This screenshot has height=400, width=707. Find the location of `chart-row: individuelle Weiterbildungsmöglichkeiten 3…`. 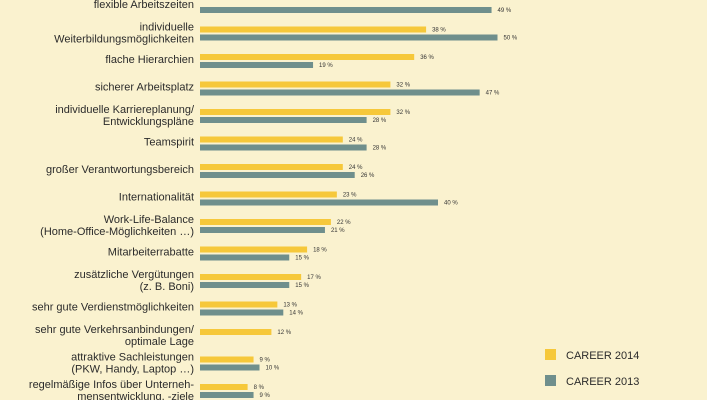

chart-row: individuelle Weiterbildungsmöglichkeiten 3… is located at coordinates (286, 34).